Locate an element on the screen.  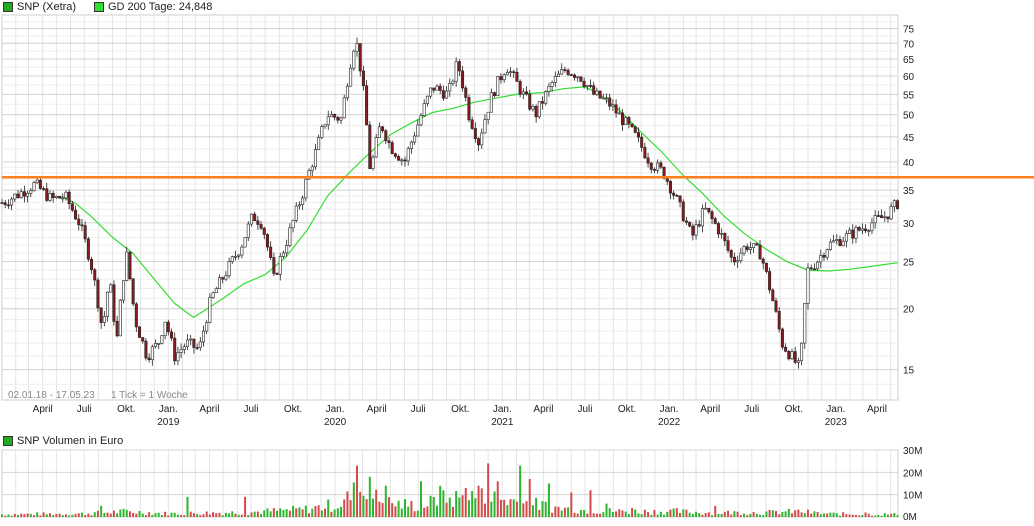
price-y-tick-label: 50 is located at coordinates (909, 116).